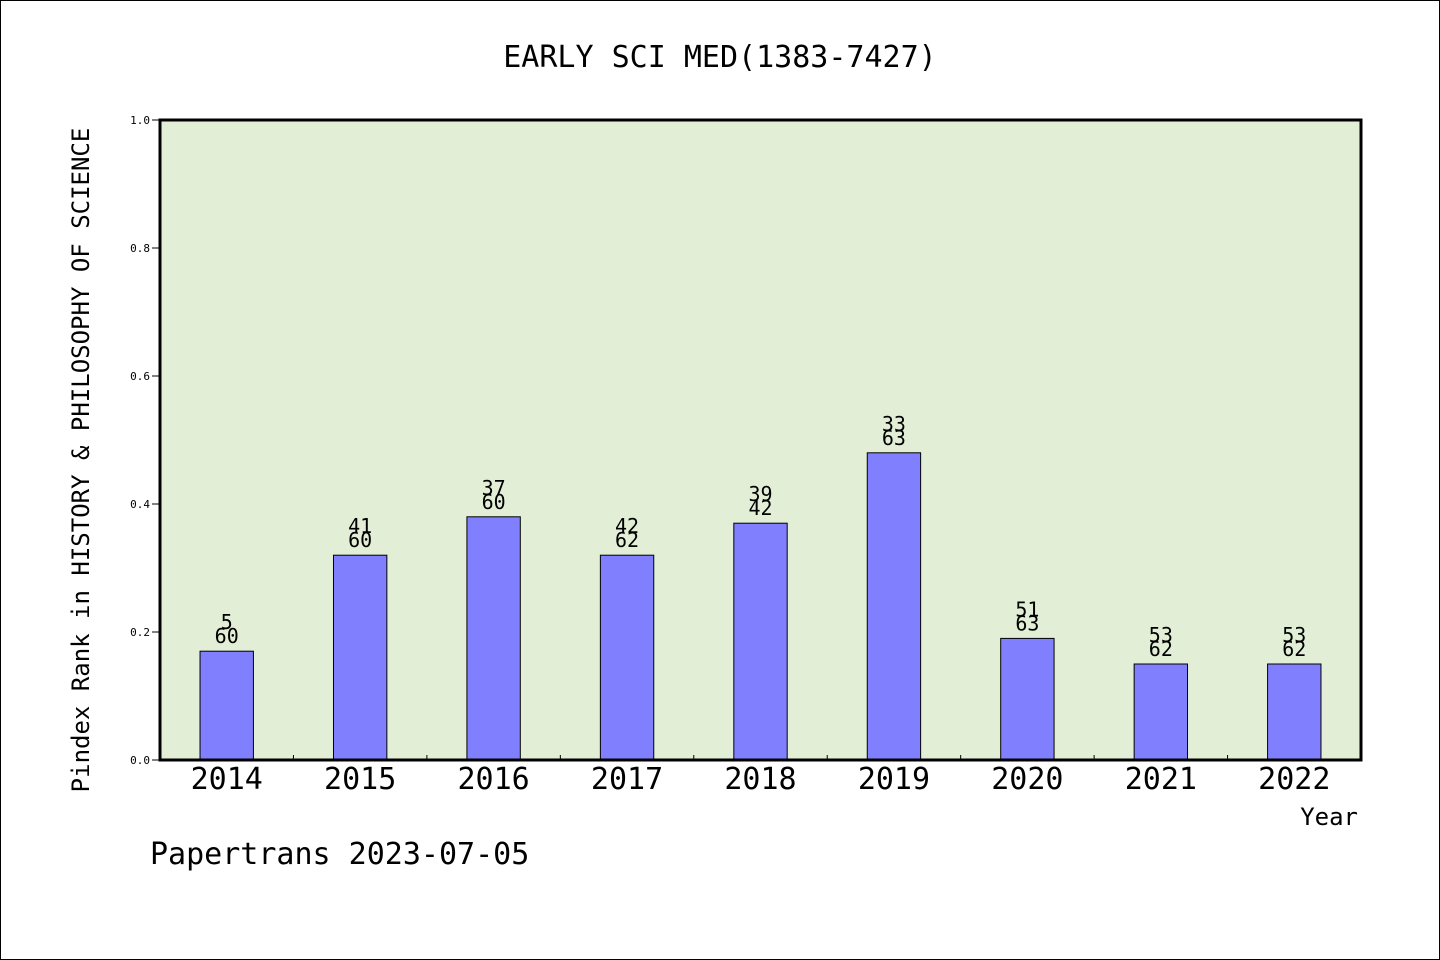 This screenshot has width=1440, height=960. I want to click on x-tick-label-2016: 2016, so click(493, 779).